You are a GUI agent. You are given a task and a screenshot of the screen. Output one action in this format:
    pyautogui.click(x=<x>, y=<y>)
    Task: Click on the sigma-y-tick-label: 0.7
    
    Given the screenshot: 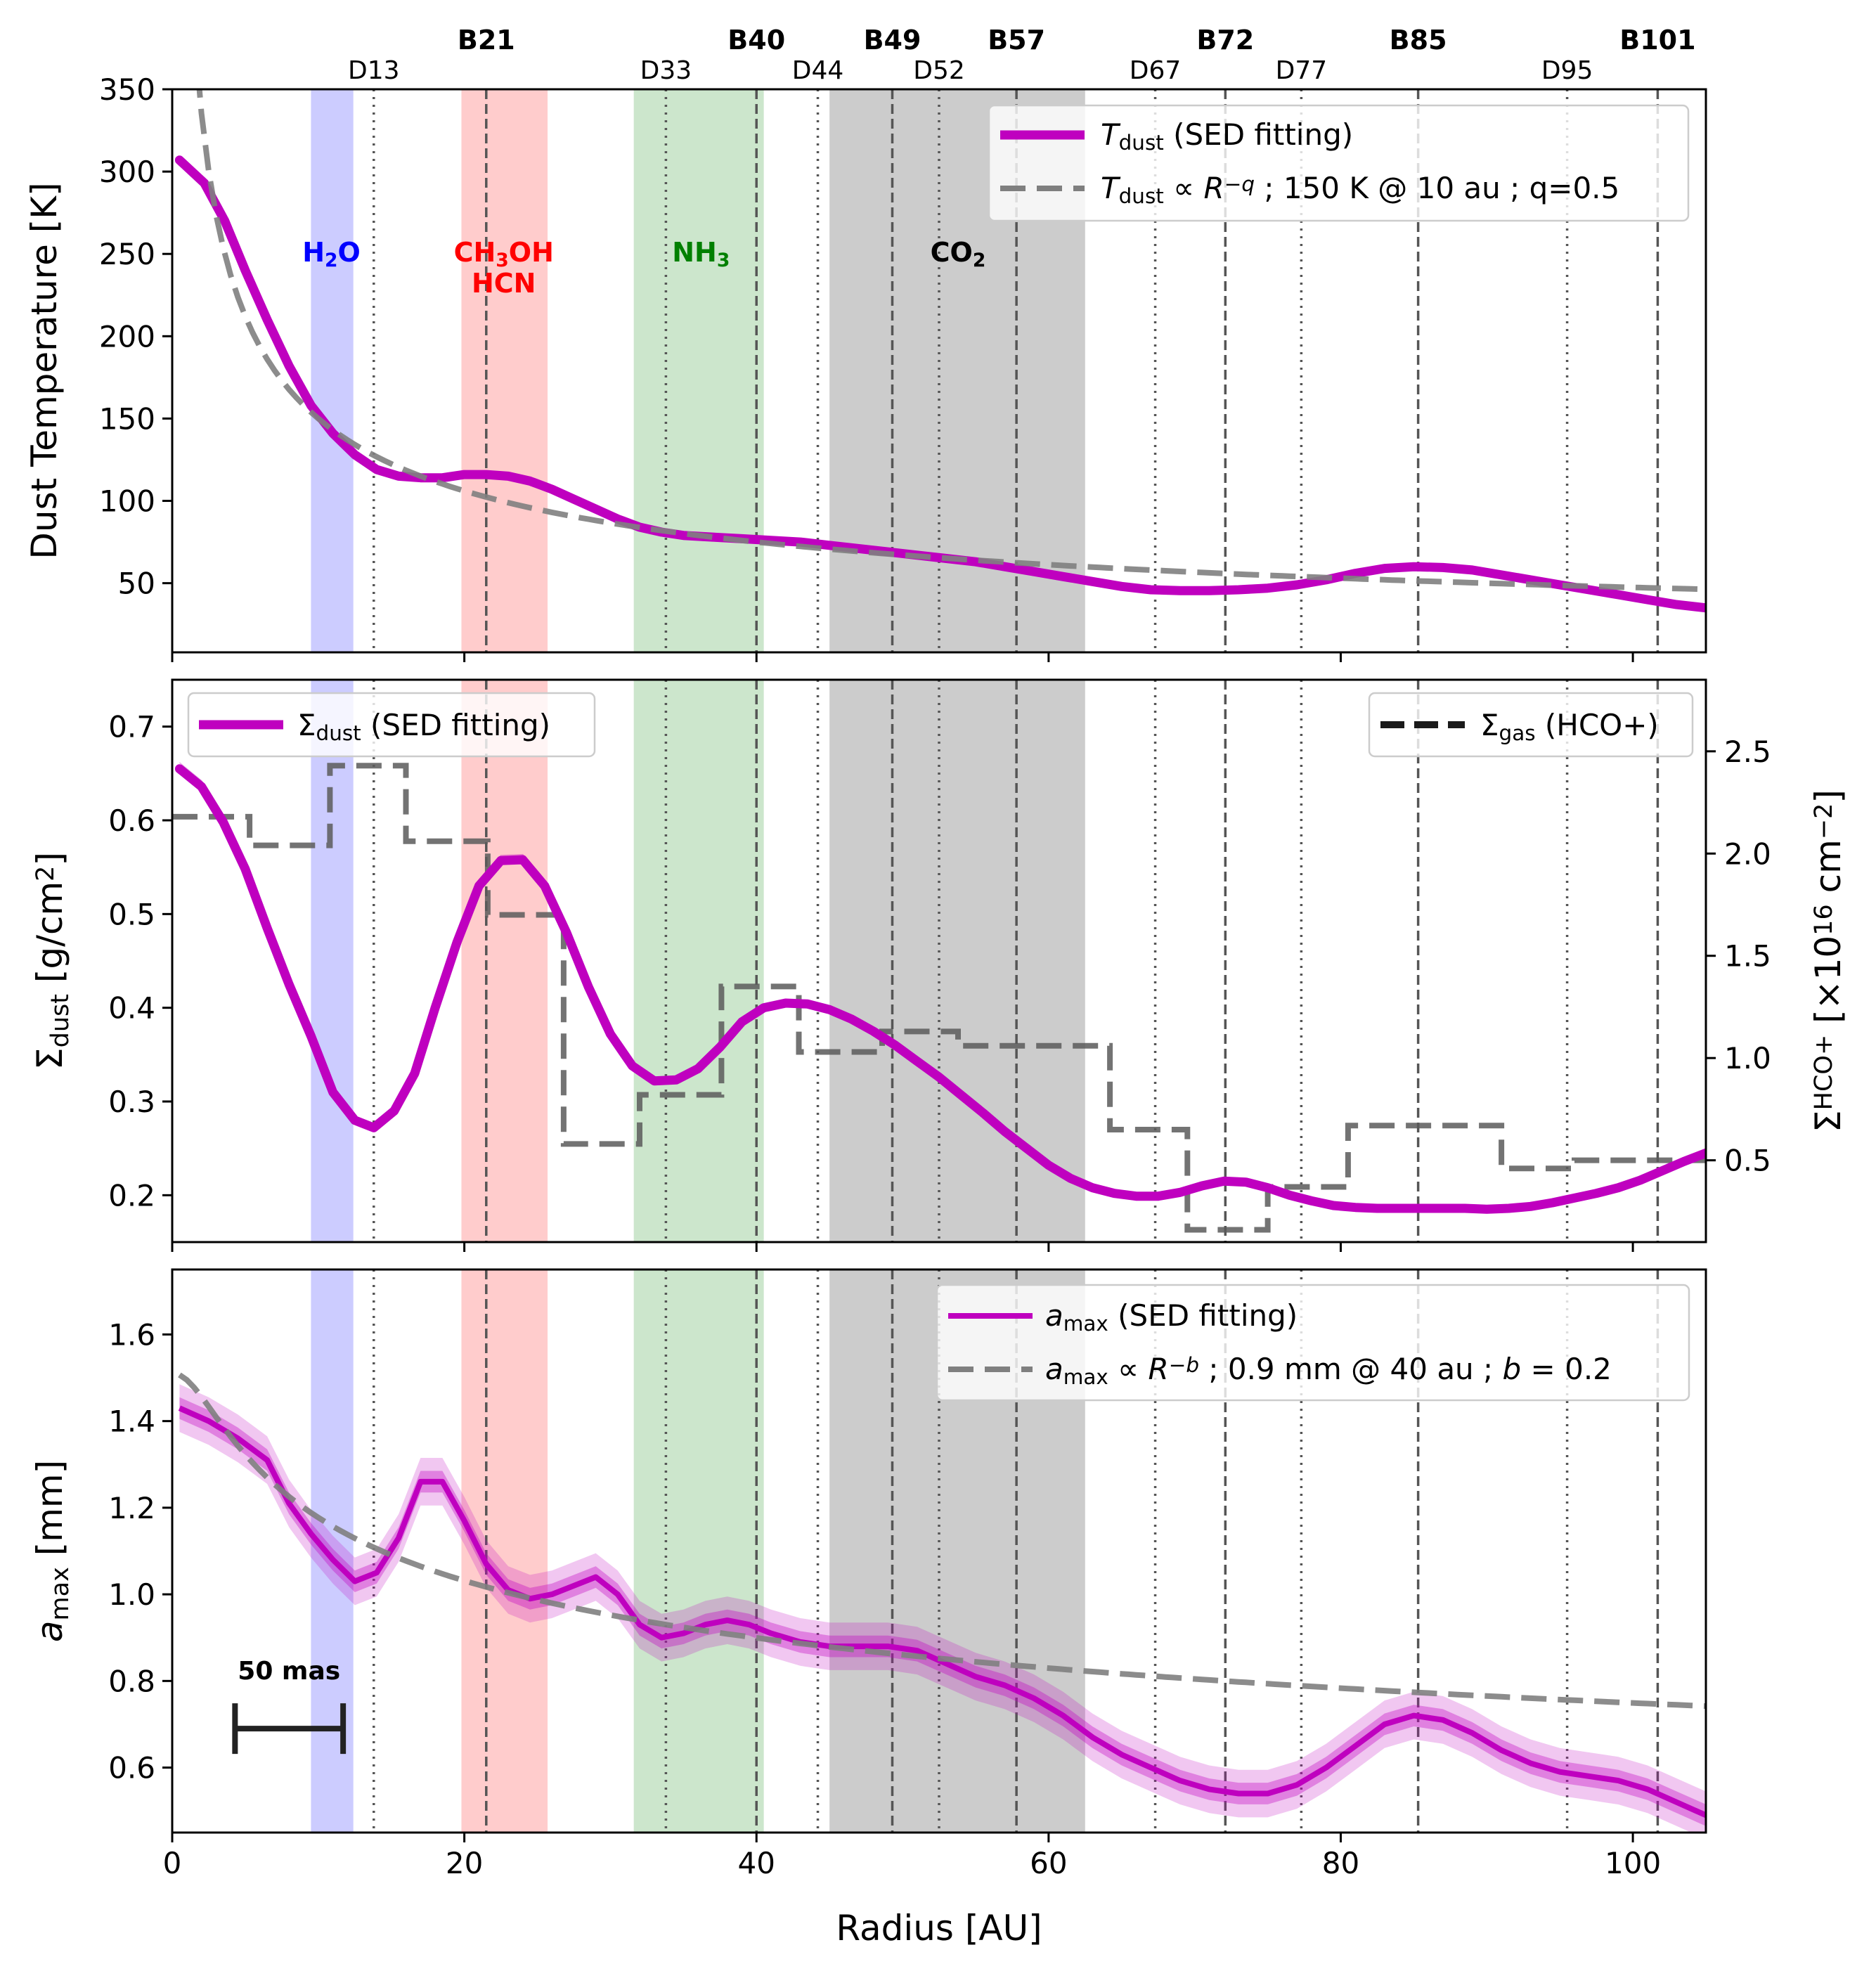 What is the action you would take?
    pyautogui.click(x=131, y=727)
    